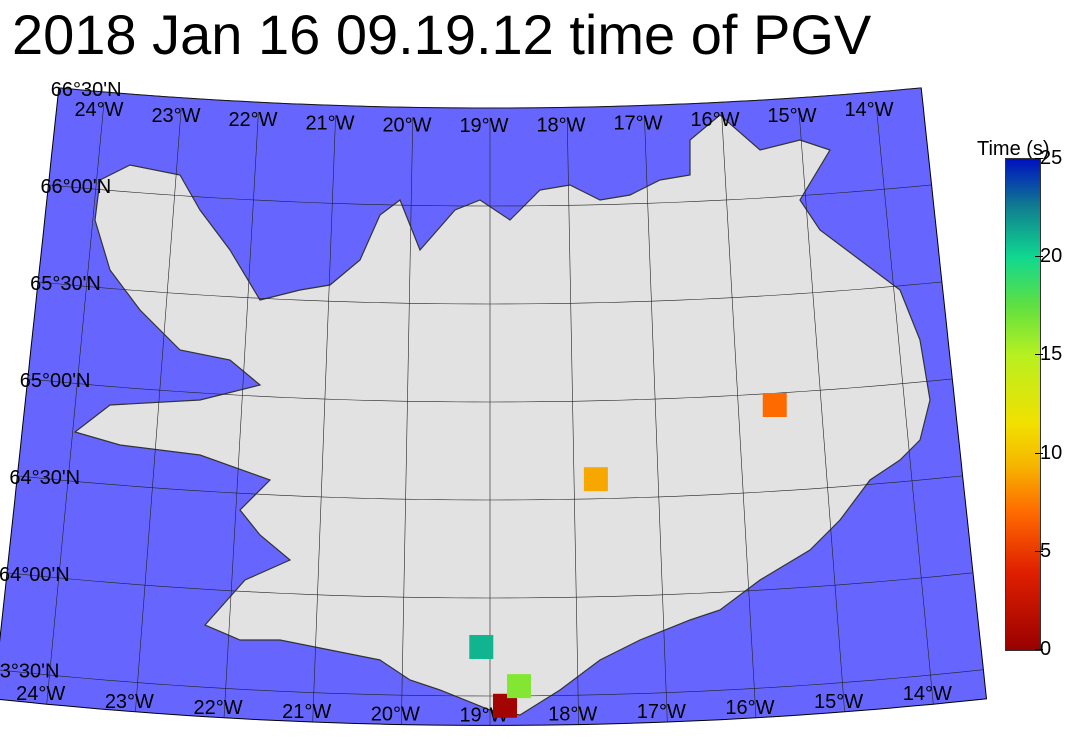  What do you see at coordinates (628, 555) in the screenshot?
I see `stations` at bounding box center [628, 555].